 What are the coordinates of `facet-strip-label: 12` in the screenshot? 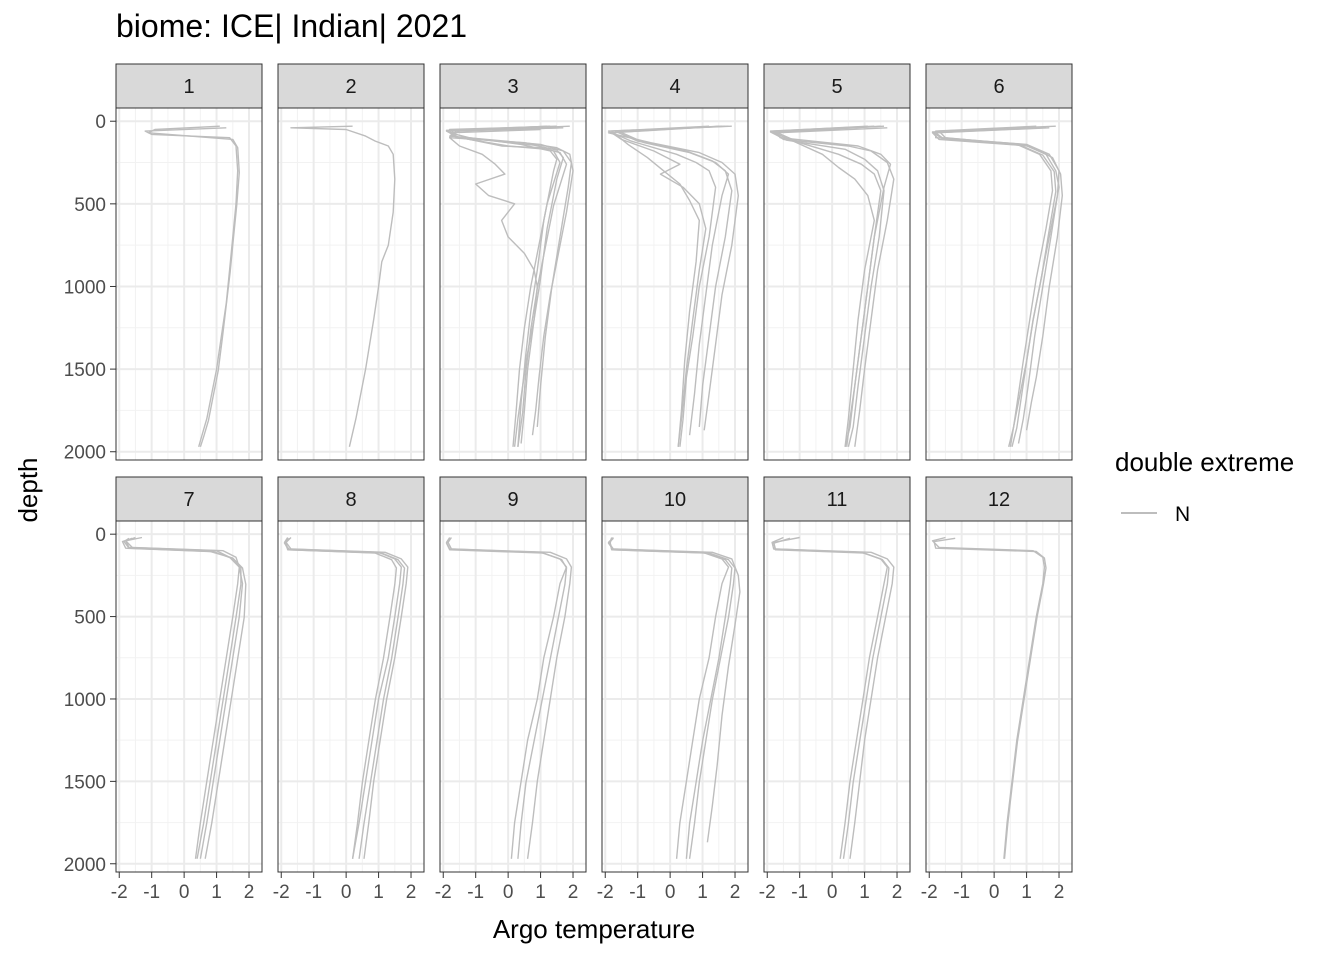 It's located at (999, 500).